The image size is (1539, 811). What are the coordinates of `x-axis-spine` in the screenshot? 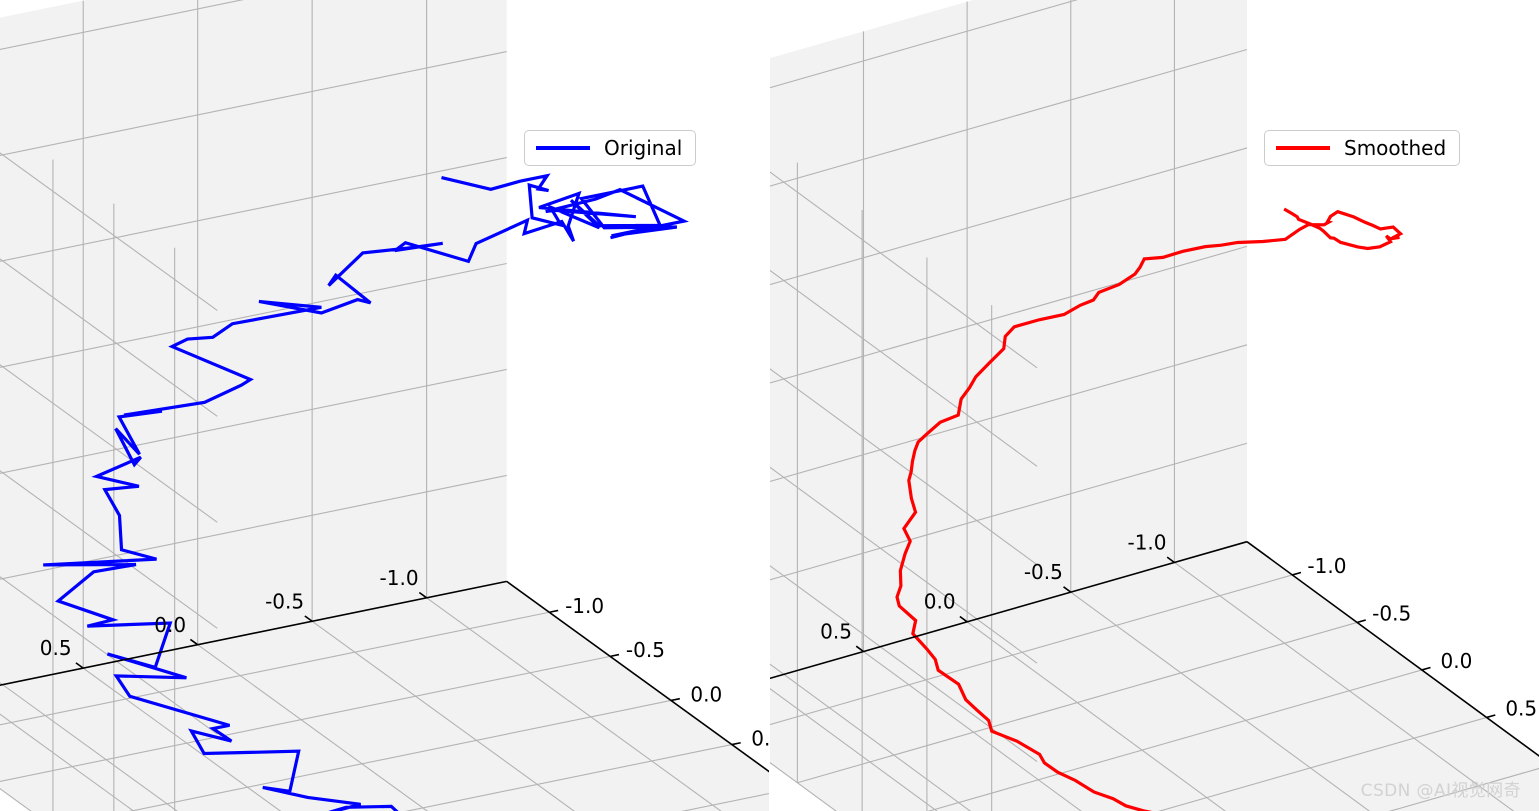 It's located at (253, 633).